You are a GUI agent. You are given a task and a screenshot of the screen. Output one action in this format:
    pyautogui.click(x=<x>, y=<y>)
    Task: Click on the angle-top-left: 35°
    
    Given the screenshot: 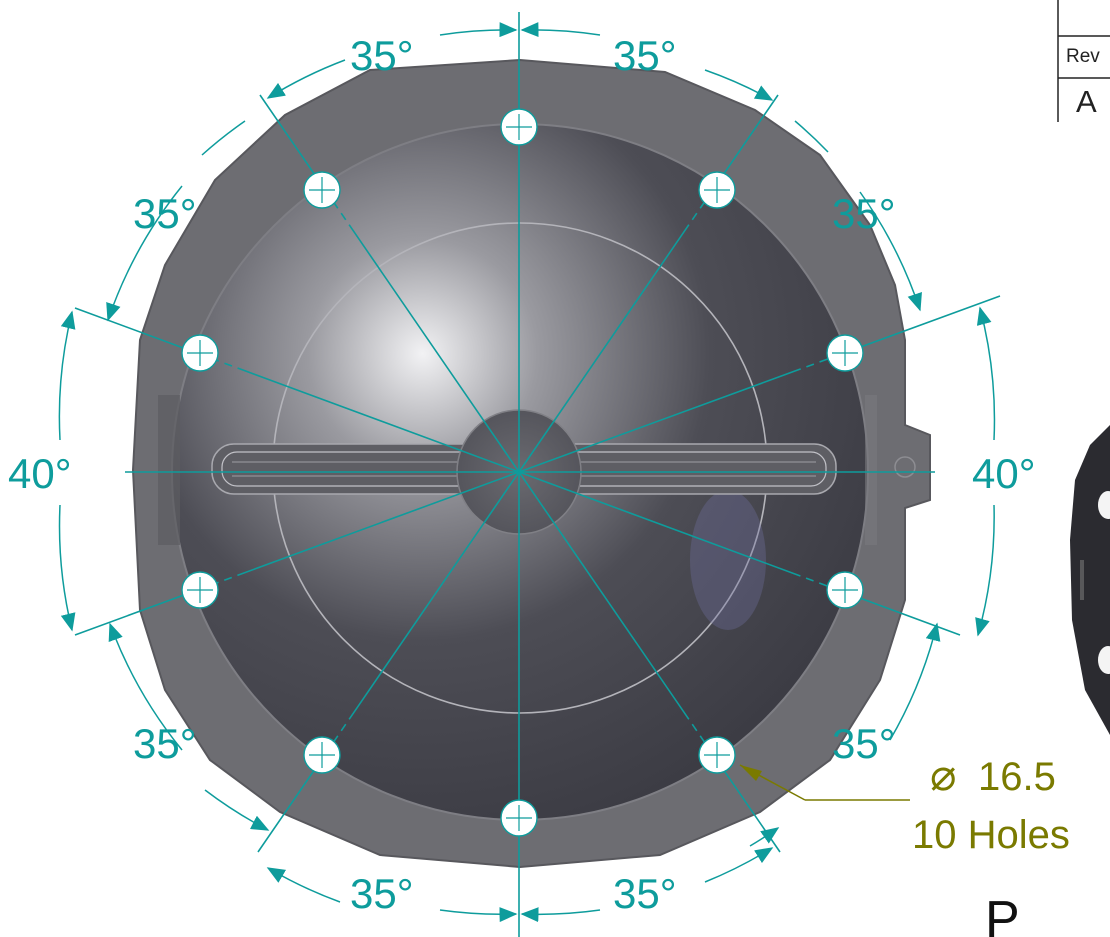 What is the action you would take?
    pyautogui.click(x=382, y=55)
    